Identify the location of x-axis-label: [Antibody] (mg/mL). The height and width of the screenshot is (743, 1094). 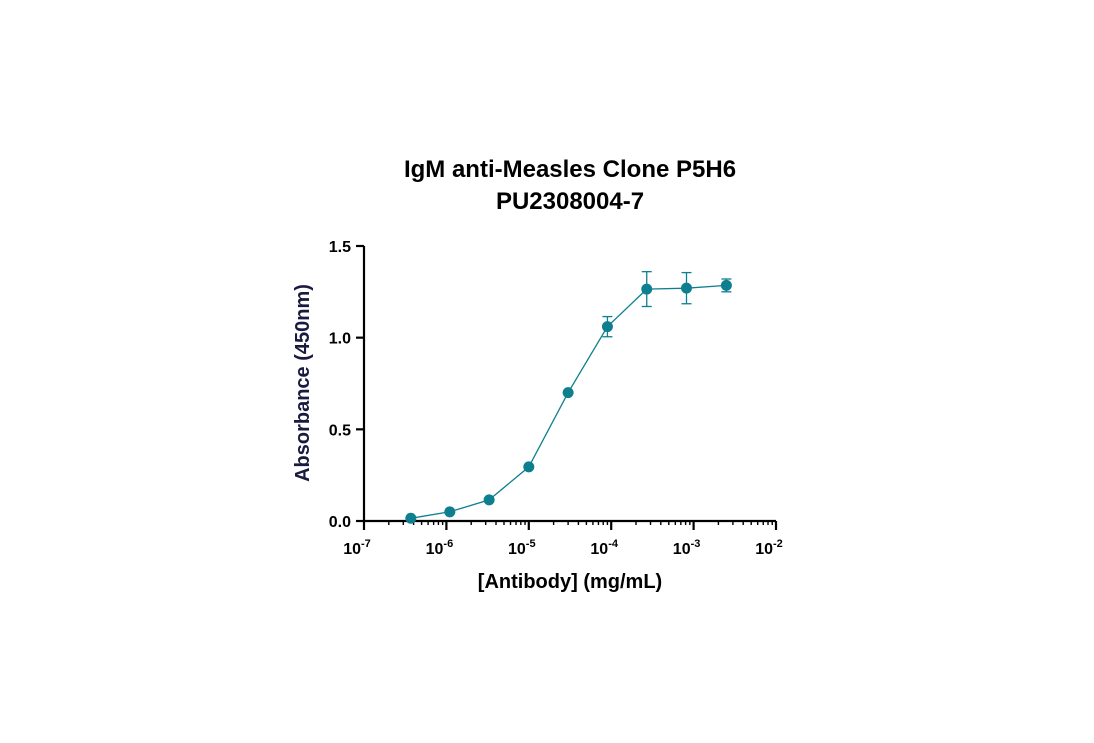
(570, 582).